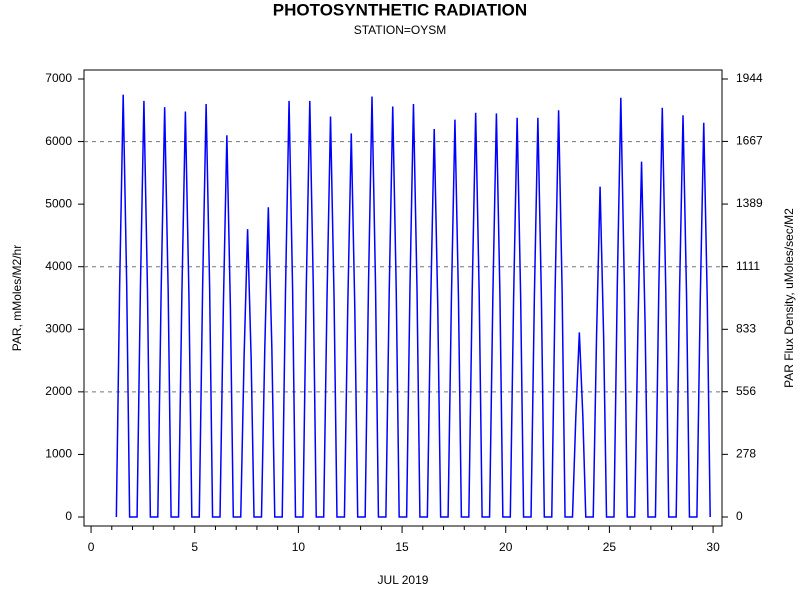 This screenshot has width=800, height=605. What do you see at coordinates (746, 391) in the screenshot?
I see `y2-tick-label: 556` at bounding box center [746, 391].